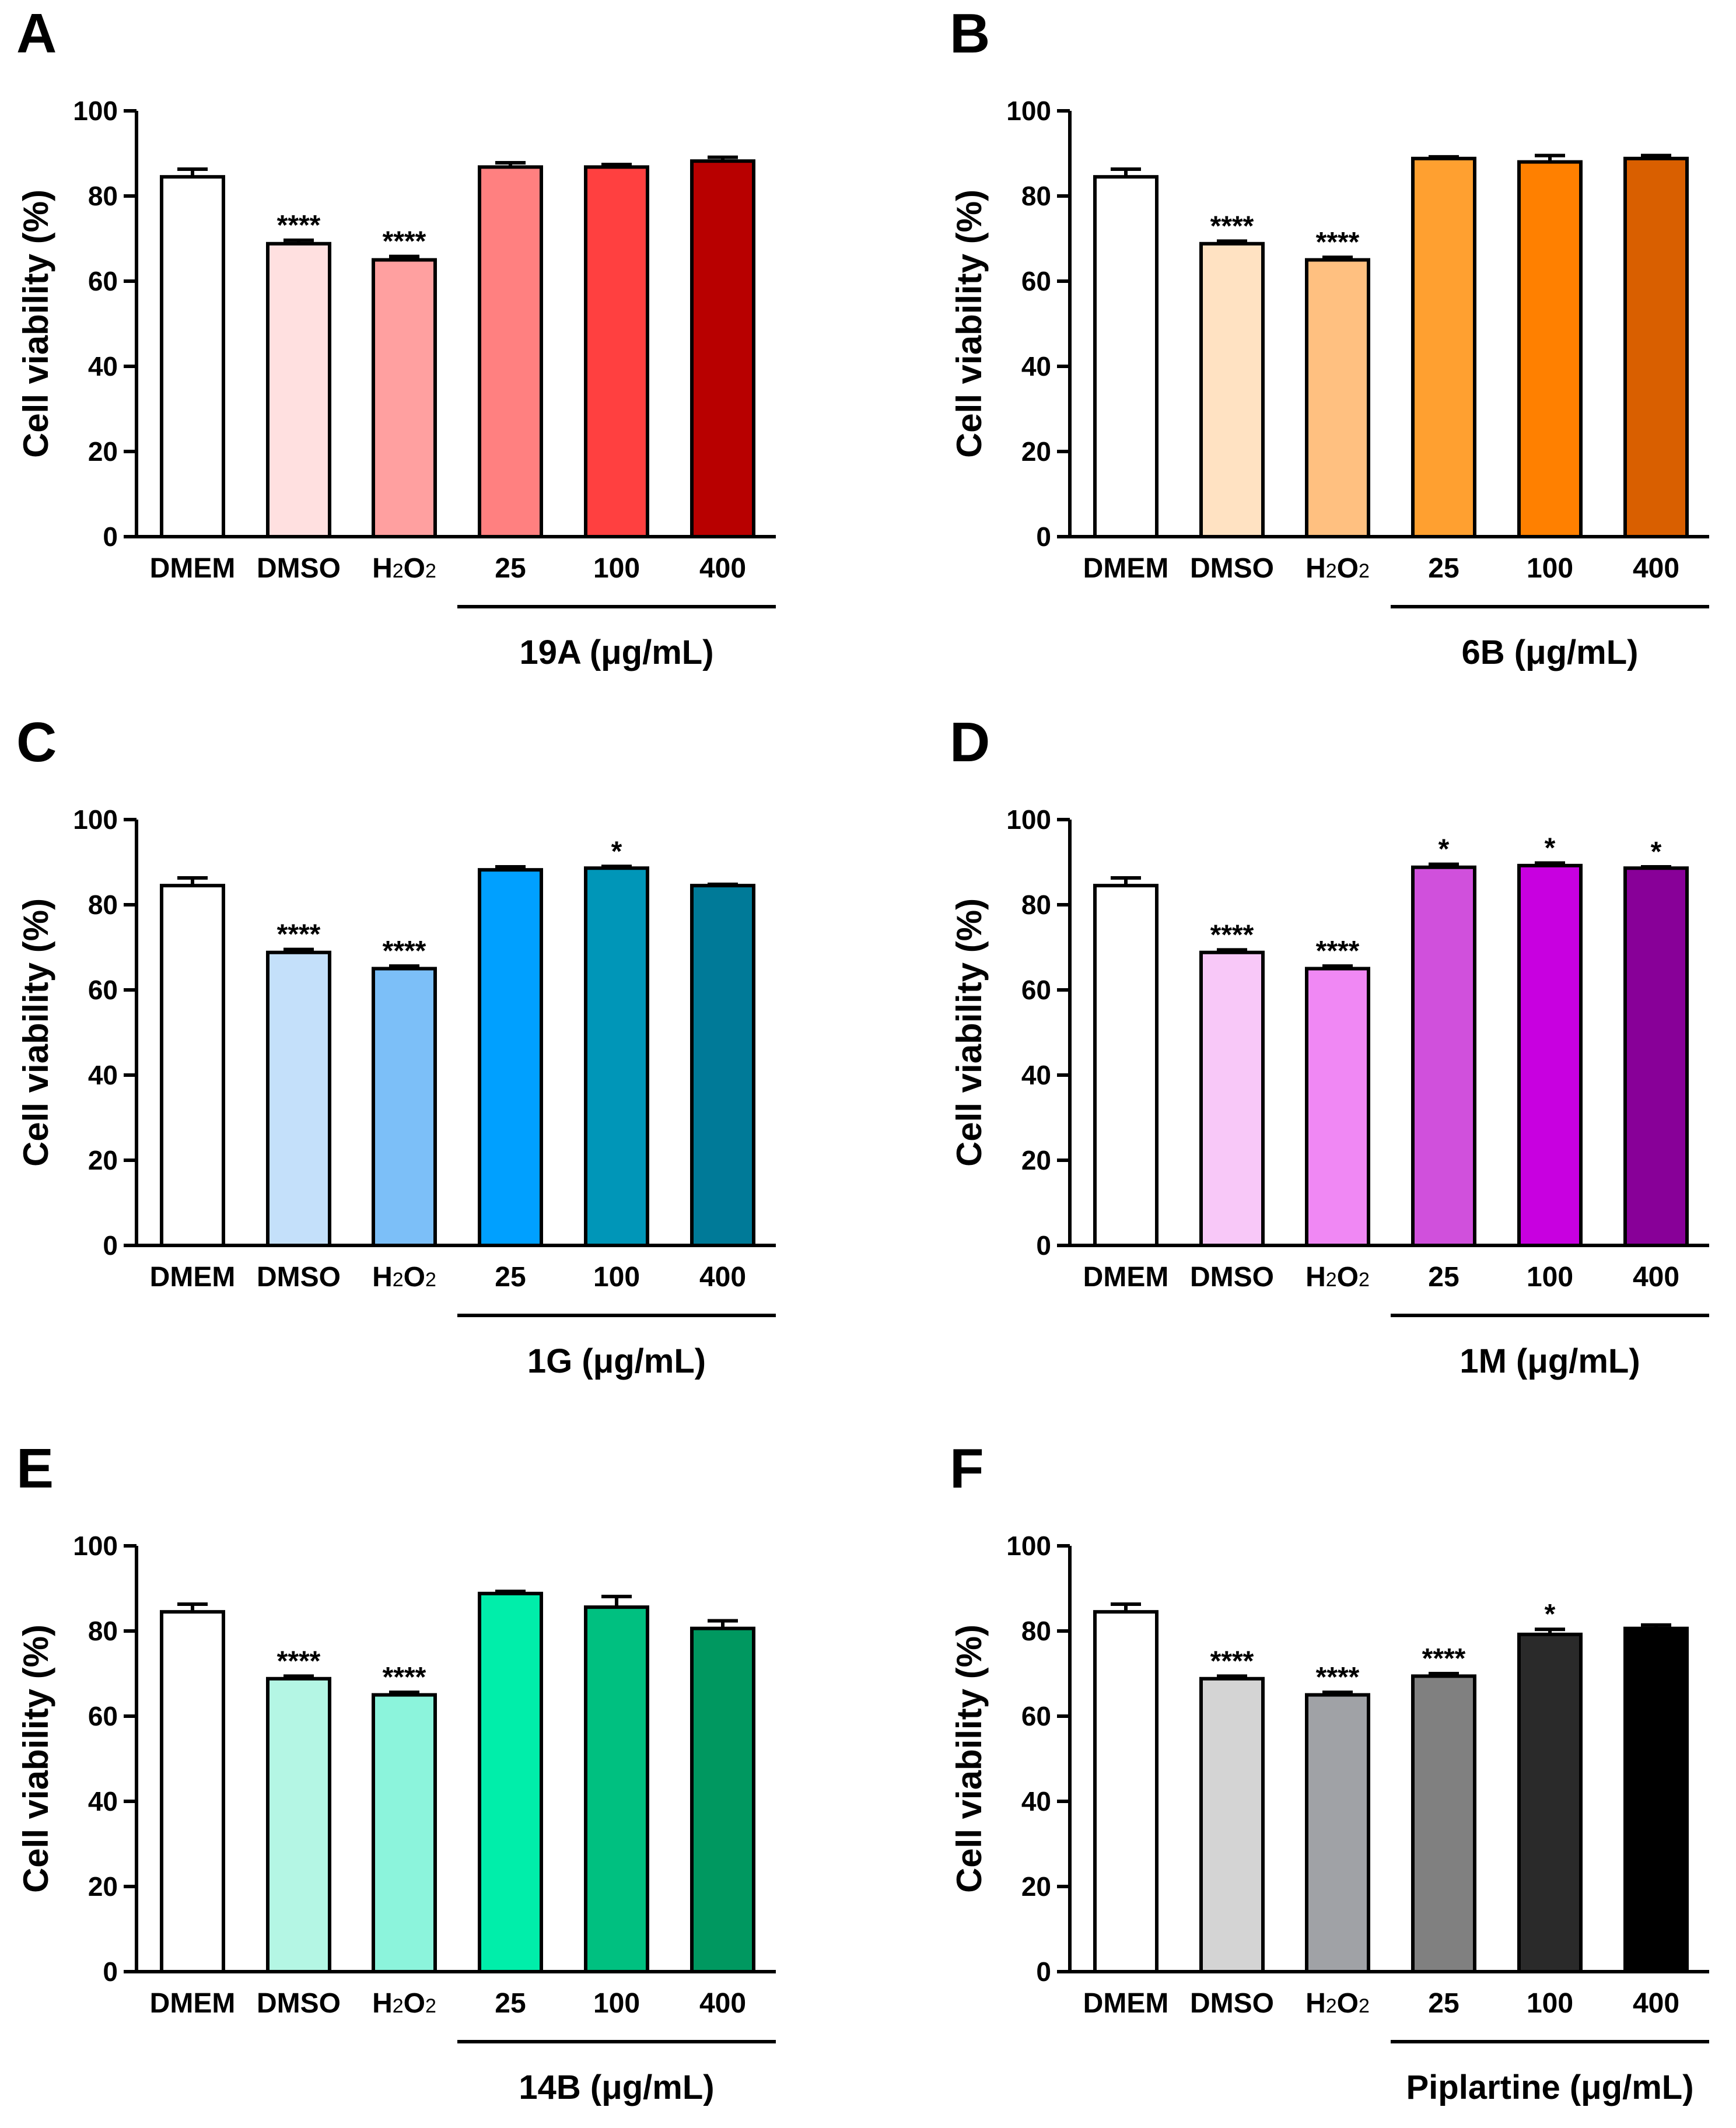  What do you see at coordinates (970, 33) in the screenshot?
I see `panel-letter: B` at bounding box center [970, 33].